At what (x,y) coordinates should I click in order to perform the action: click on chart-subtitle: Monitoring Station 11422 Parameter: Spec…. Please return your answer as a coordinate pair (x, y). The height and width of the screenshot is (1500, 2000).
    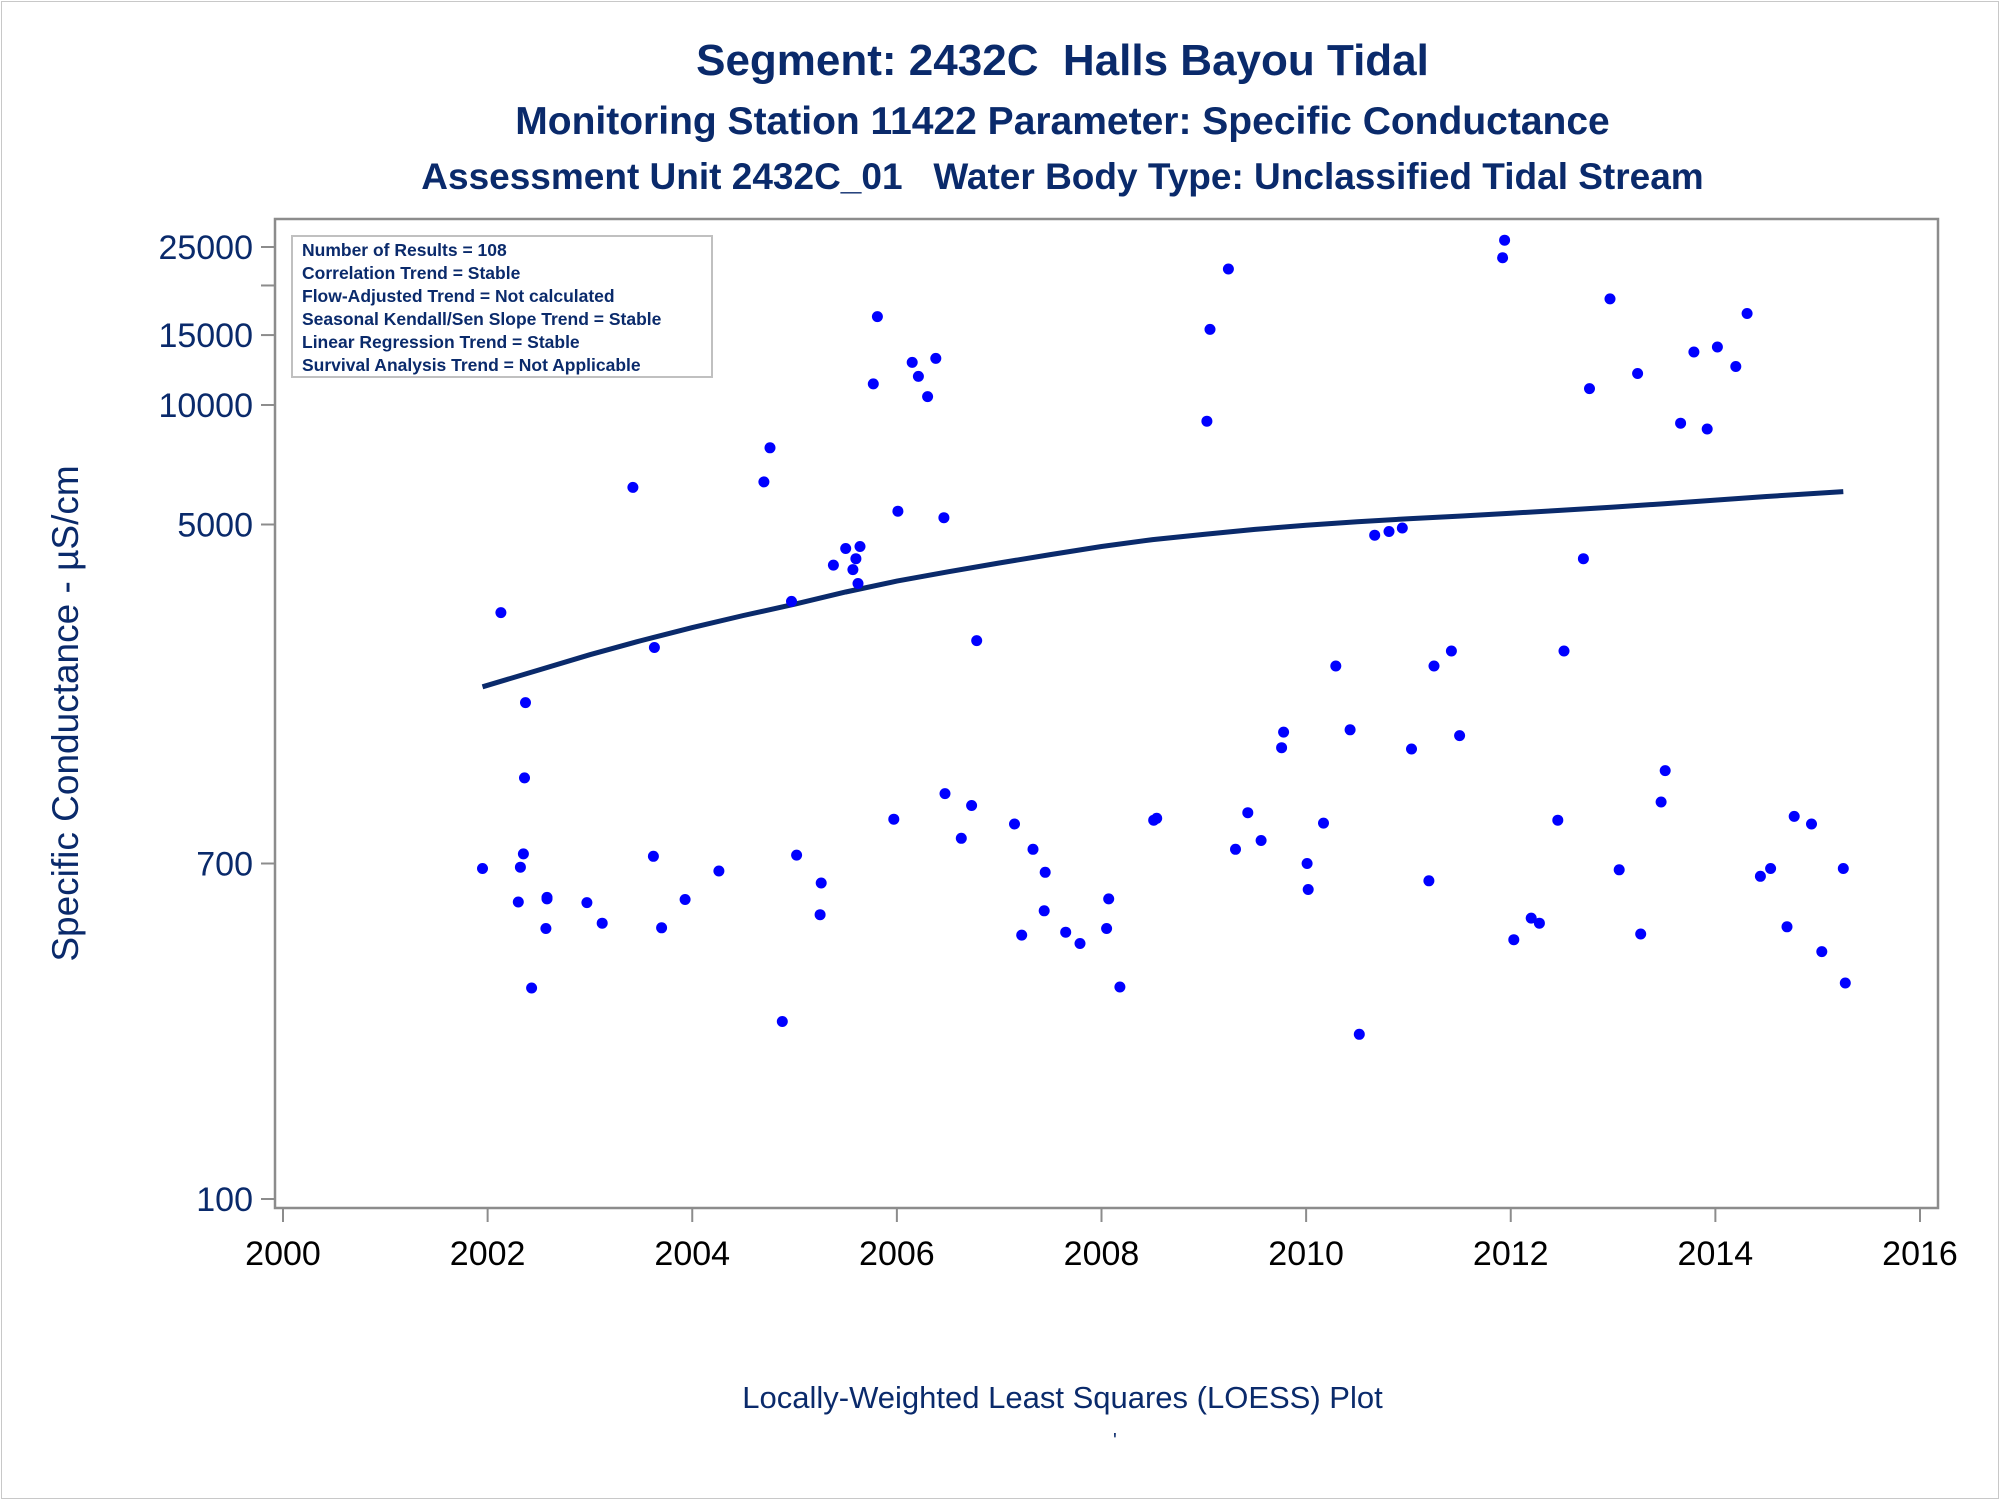
    Looking at the image, I should click on (1062, 121).